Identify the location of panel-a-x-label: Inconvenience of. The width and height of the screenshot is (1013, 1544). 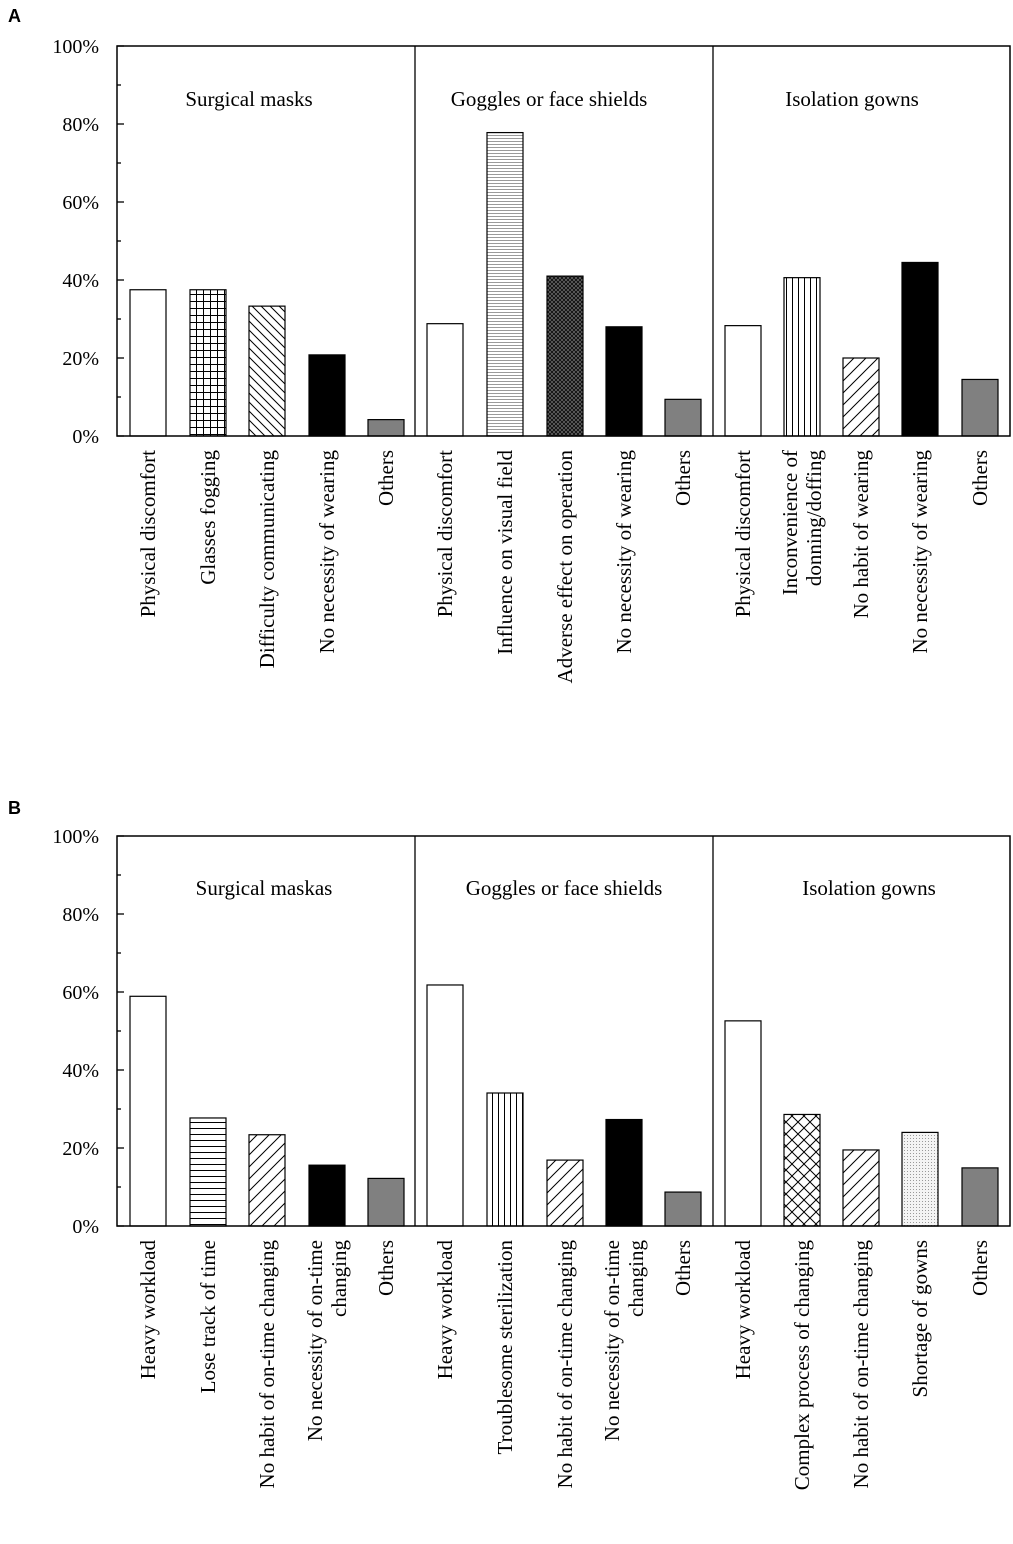
(790, 522).